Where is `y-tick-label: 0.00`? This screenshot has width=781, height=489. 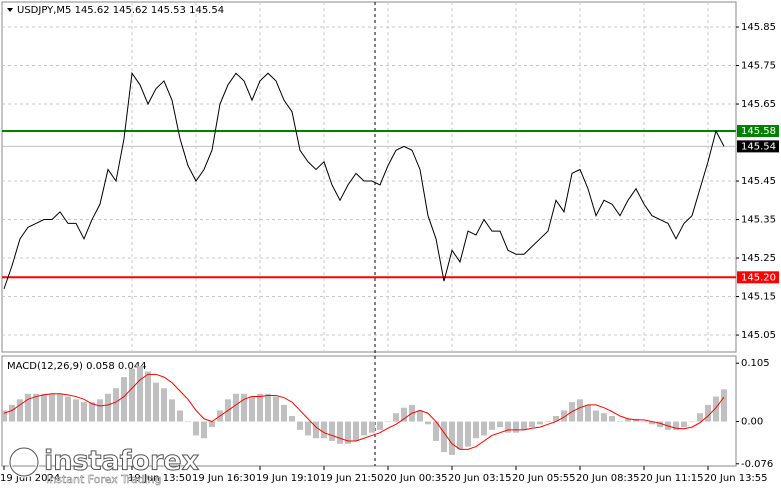
y-tick-label: 0.00 is located at coordinates (752, 422).